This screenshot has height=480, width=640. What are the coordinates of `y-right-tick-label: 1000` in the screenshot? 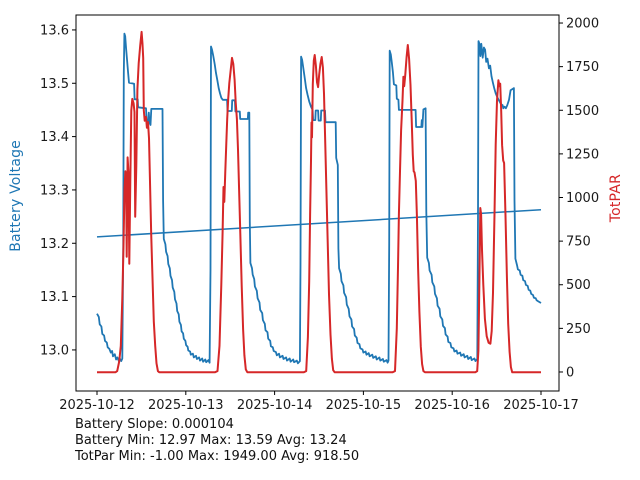 It's located at (582, 198).